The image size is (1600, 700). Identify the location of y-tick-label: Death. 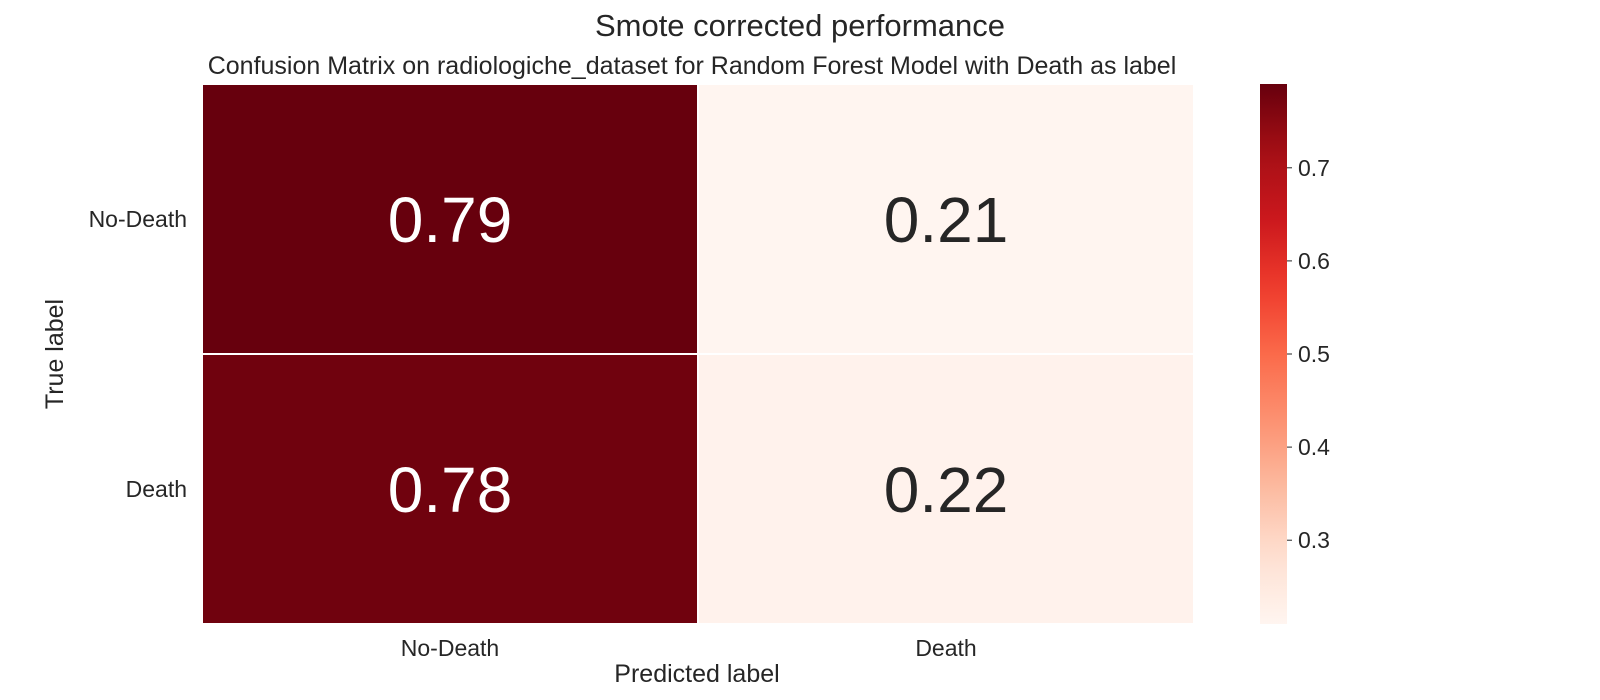
(156, 489).